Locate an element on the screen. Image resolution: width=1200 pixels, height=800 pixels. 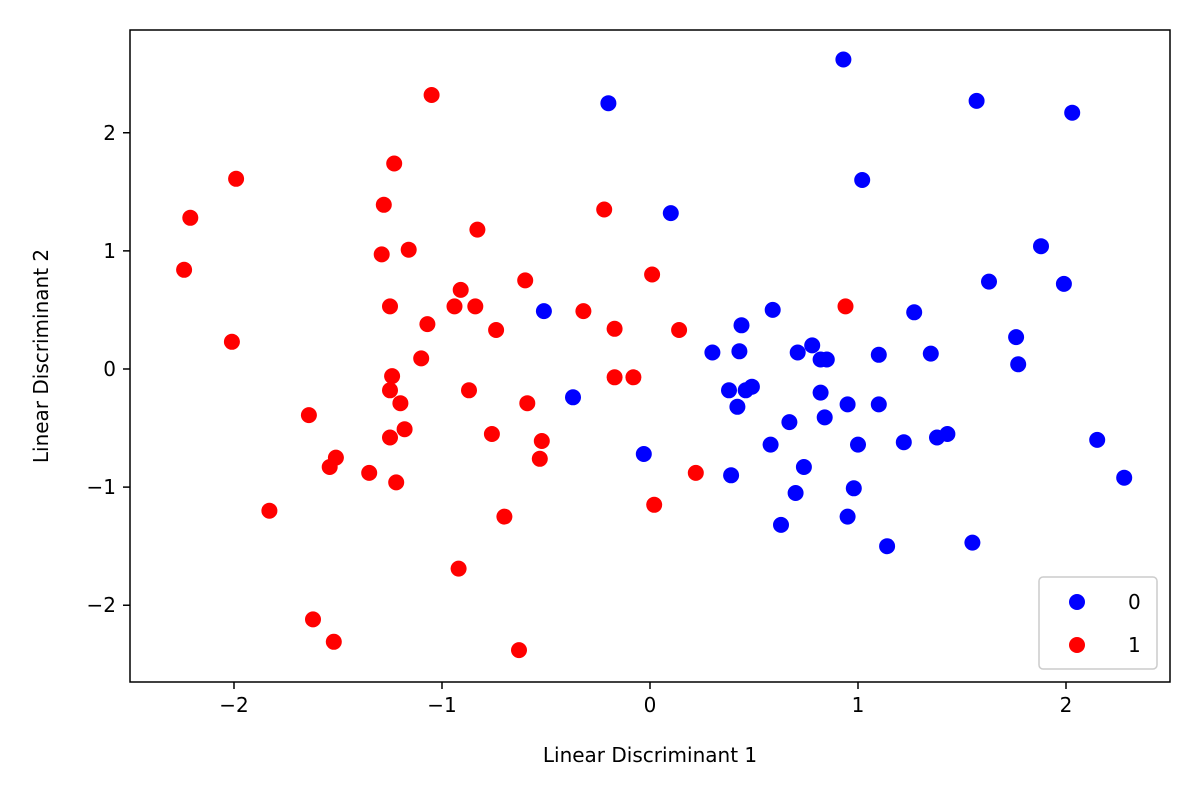
y-tick-label: 2 is located at coordinates (109, 133).